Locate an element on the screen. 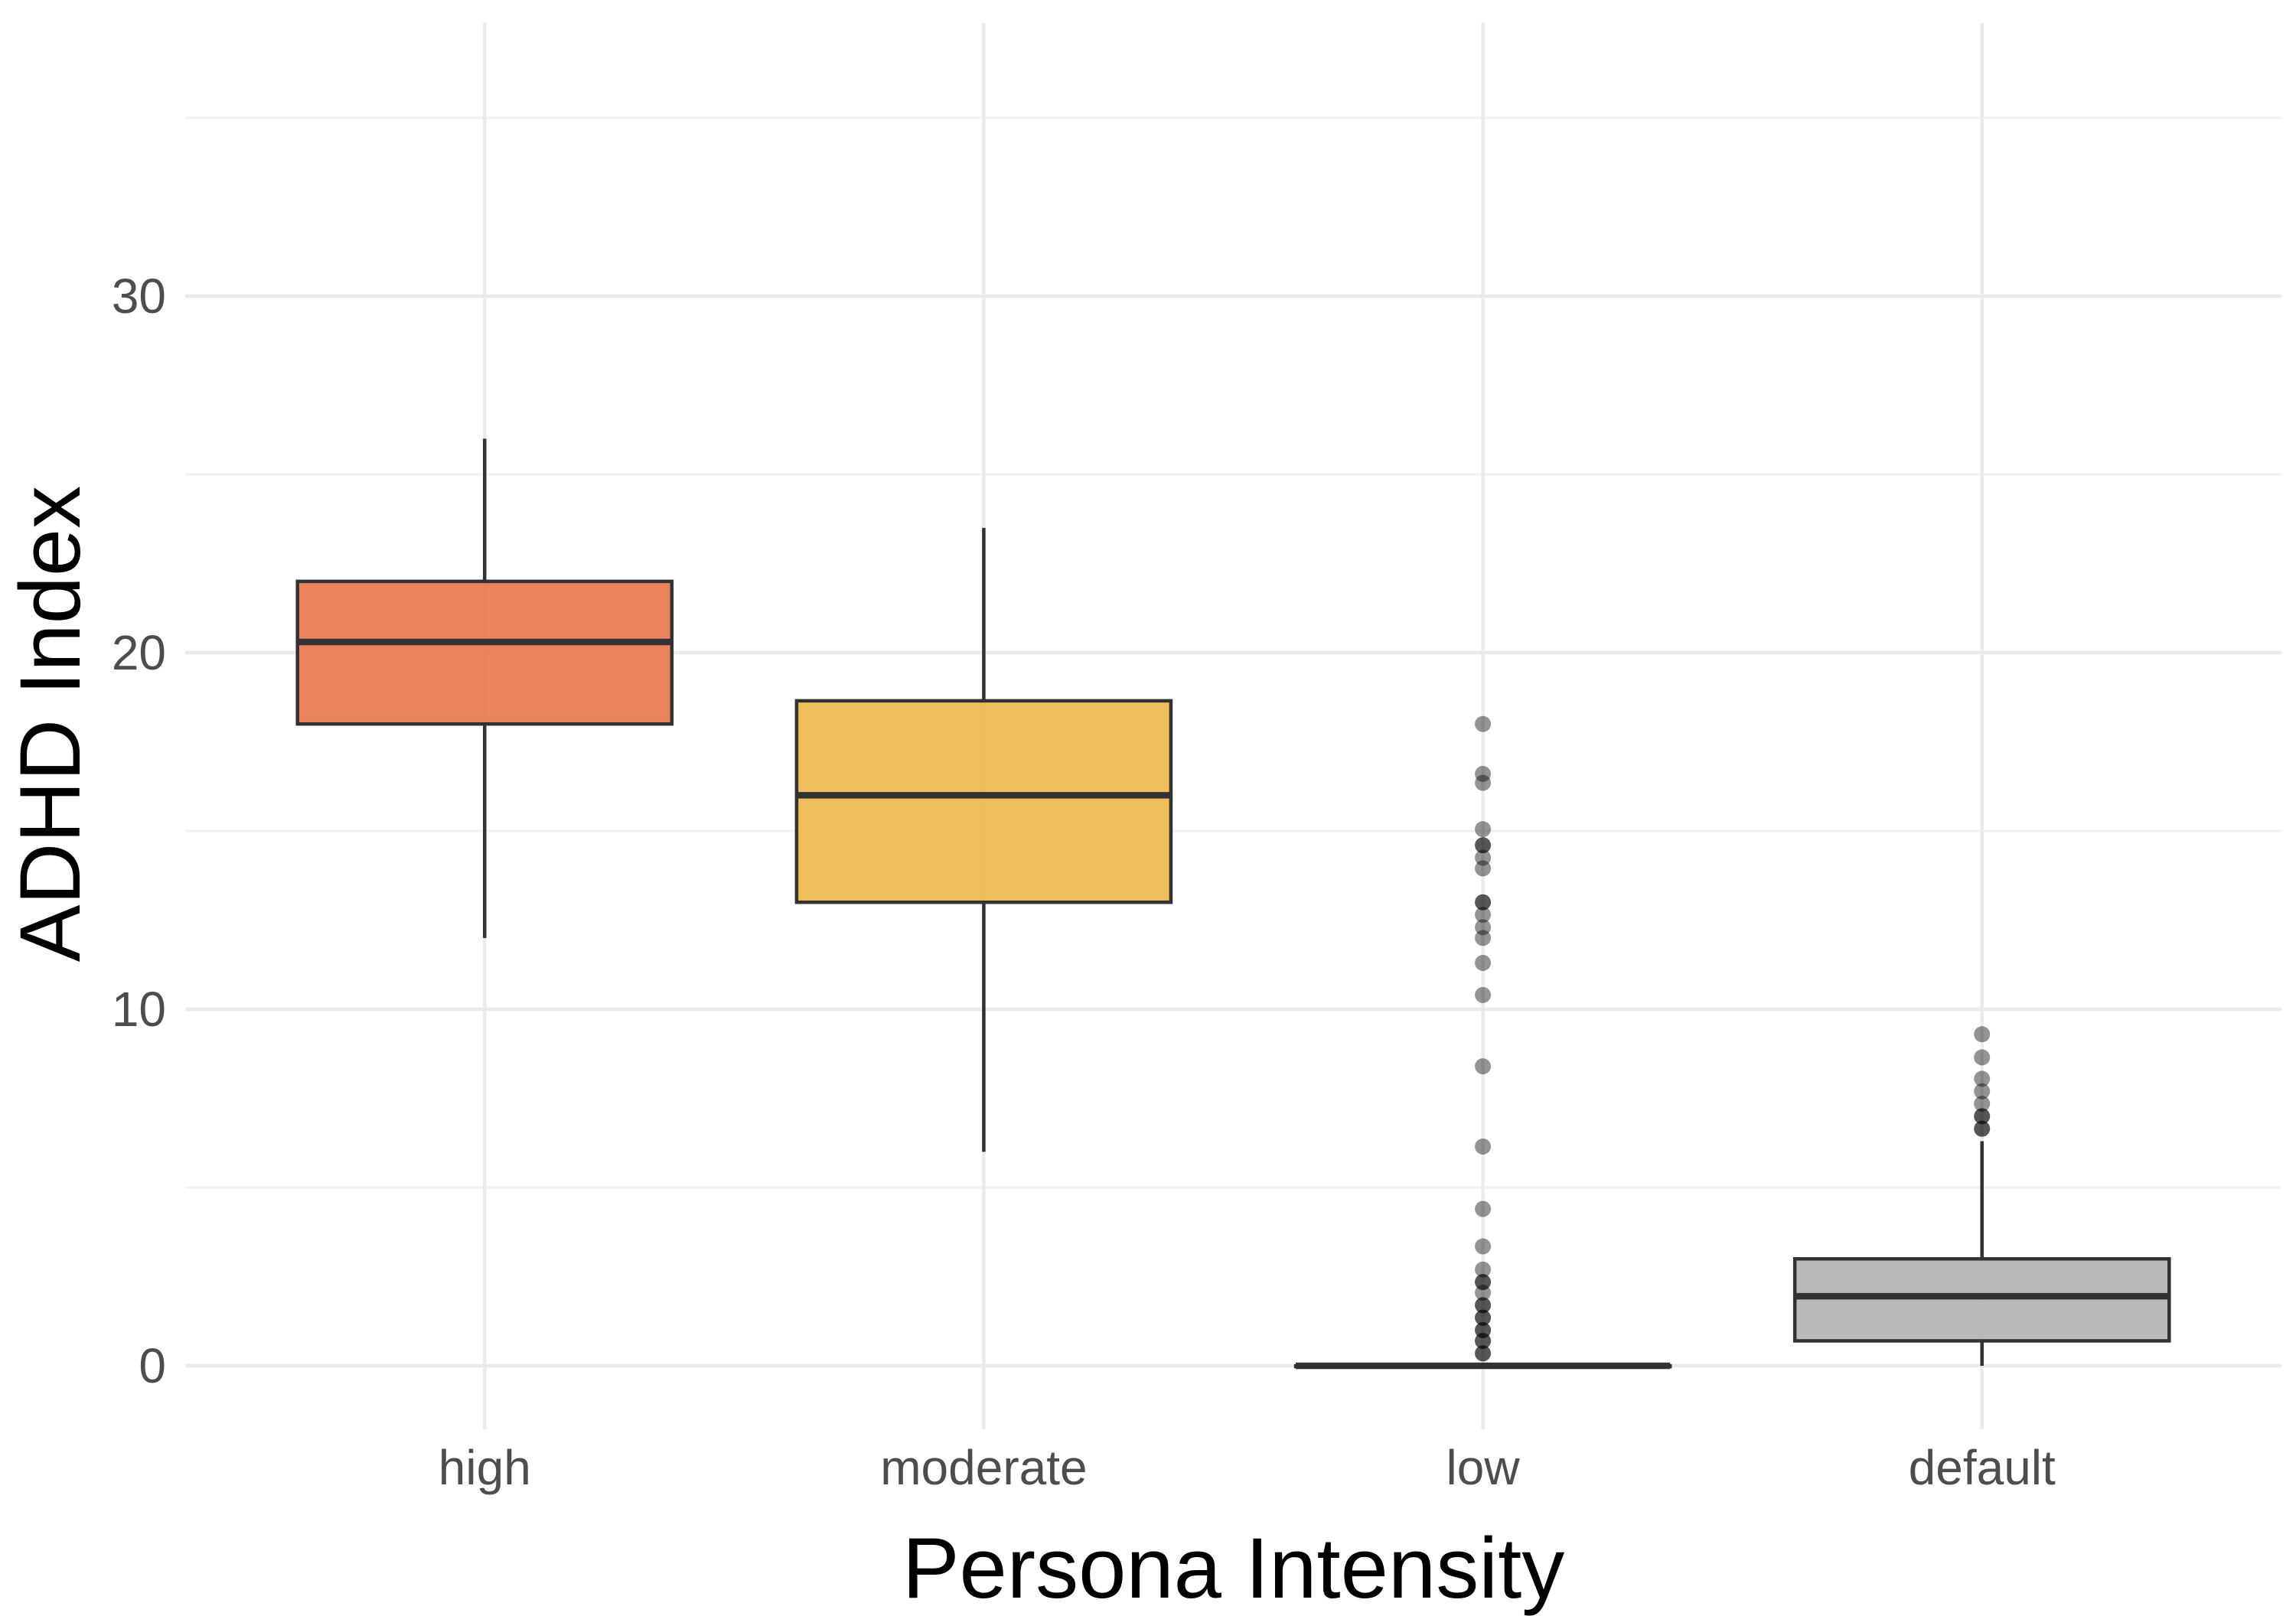 This screenshot has height=1616, width=2296. y-tick-label-0: 0 is located at coordinates (152, 1366).